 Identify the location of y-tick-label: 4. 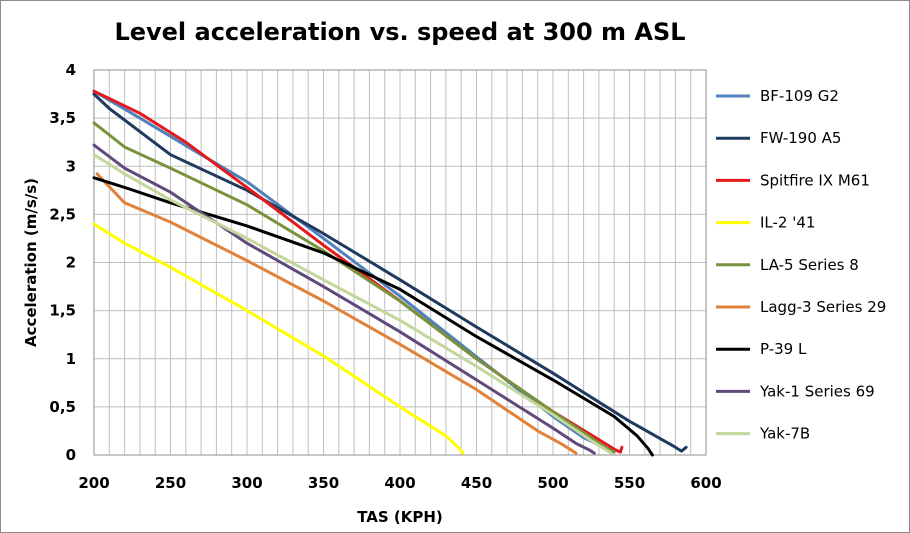
(71, 70).